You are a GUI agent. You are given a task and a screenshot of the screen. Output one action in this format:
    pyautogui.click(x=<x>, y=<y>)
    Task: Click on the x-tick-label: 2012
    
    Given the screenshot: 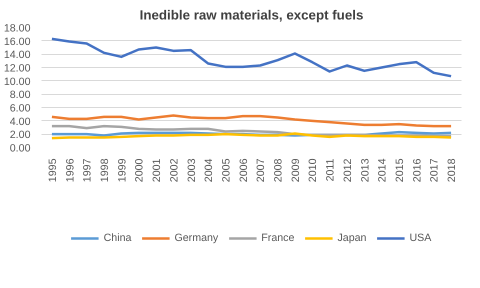 What is the action you would take?
    pyautogui.click(x=348, y=170)
    